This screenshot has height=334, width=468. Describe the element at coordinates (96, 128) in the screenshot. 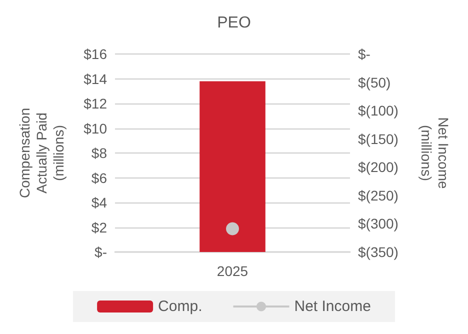

I see `y-tick-label: $10` at that location.